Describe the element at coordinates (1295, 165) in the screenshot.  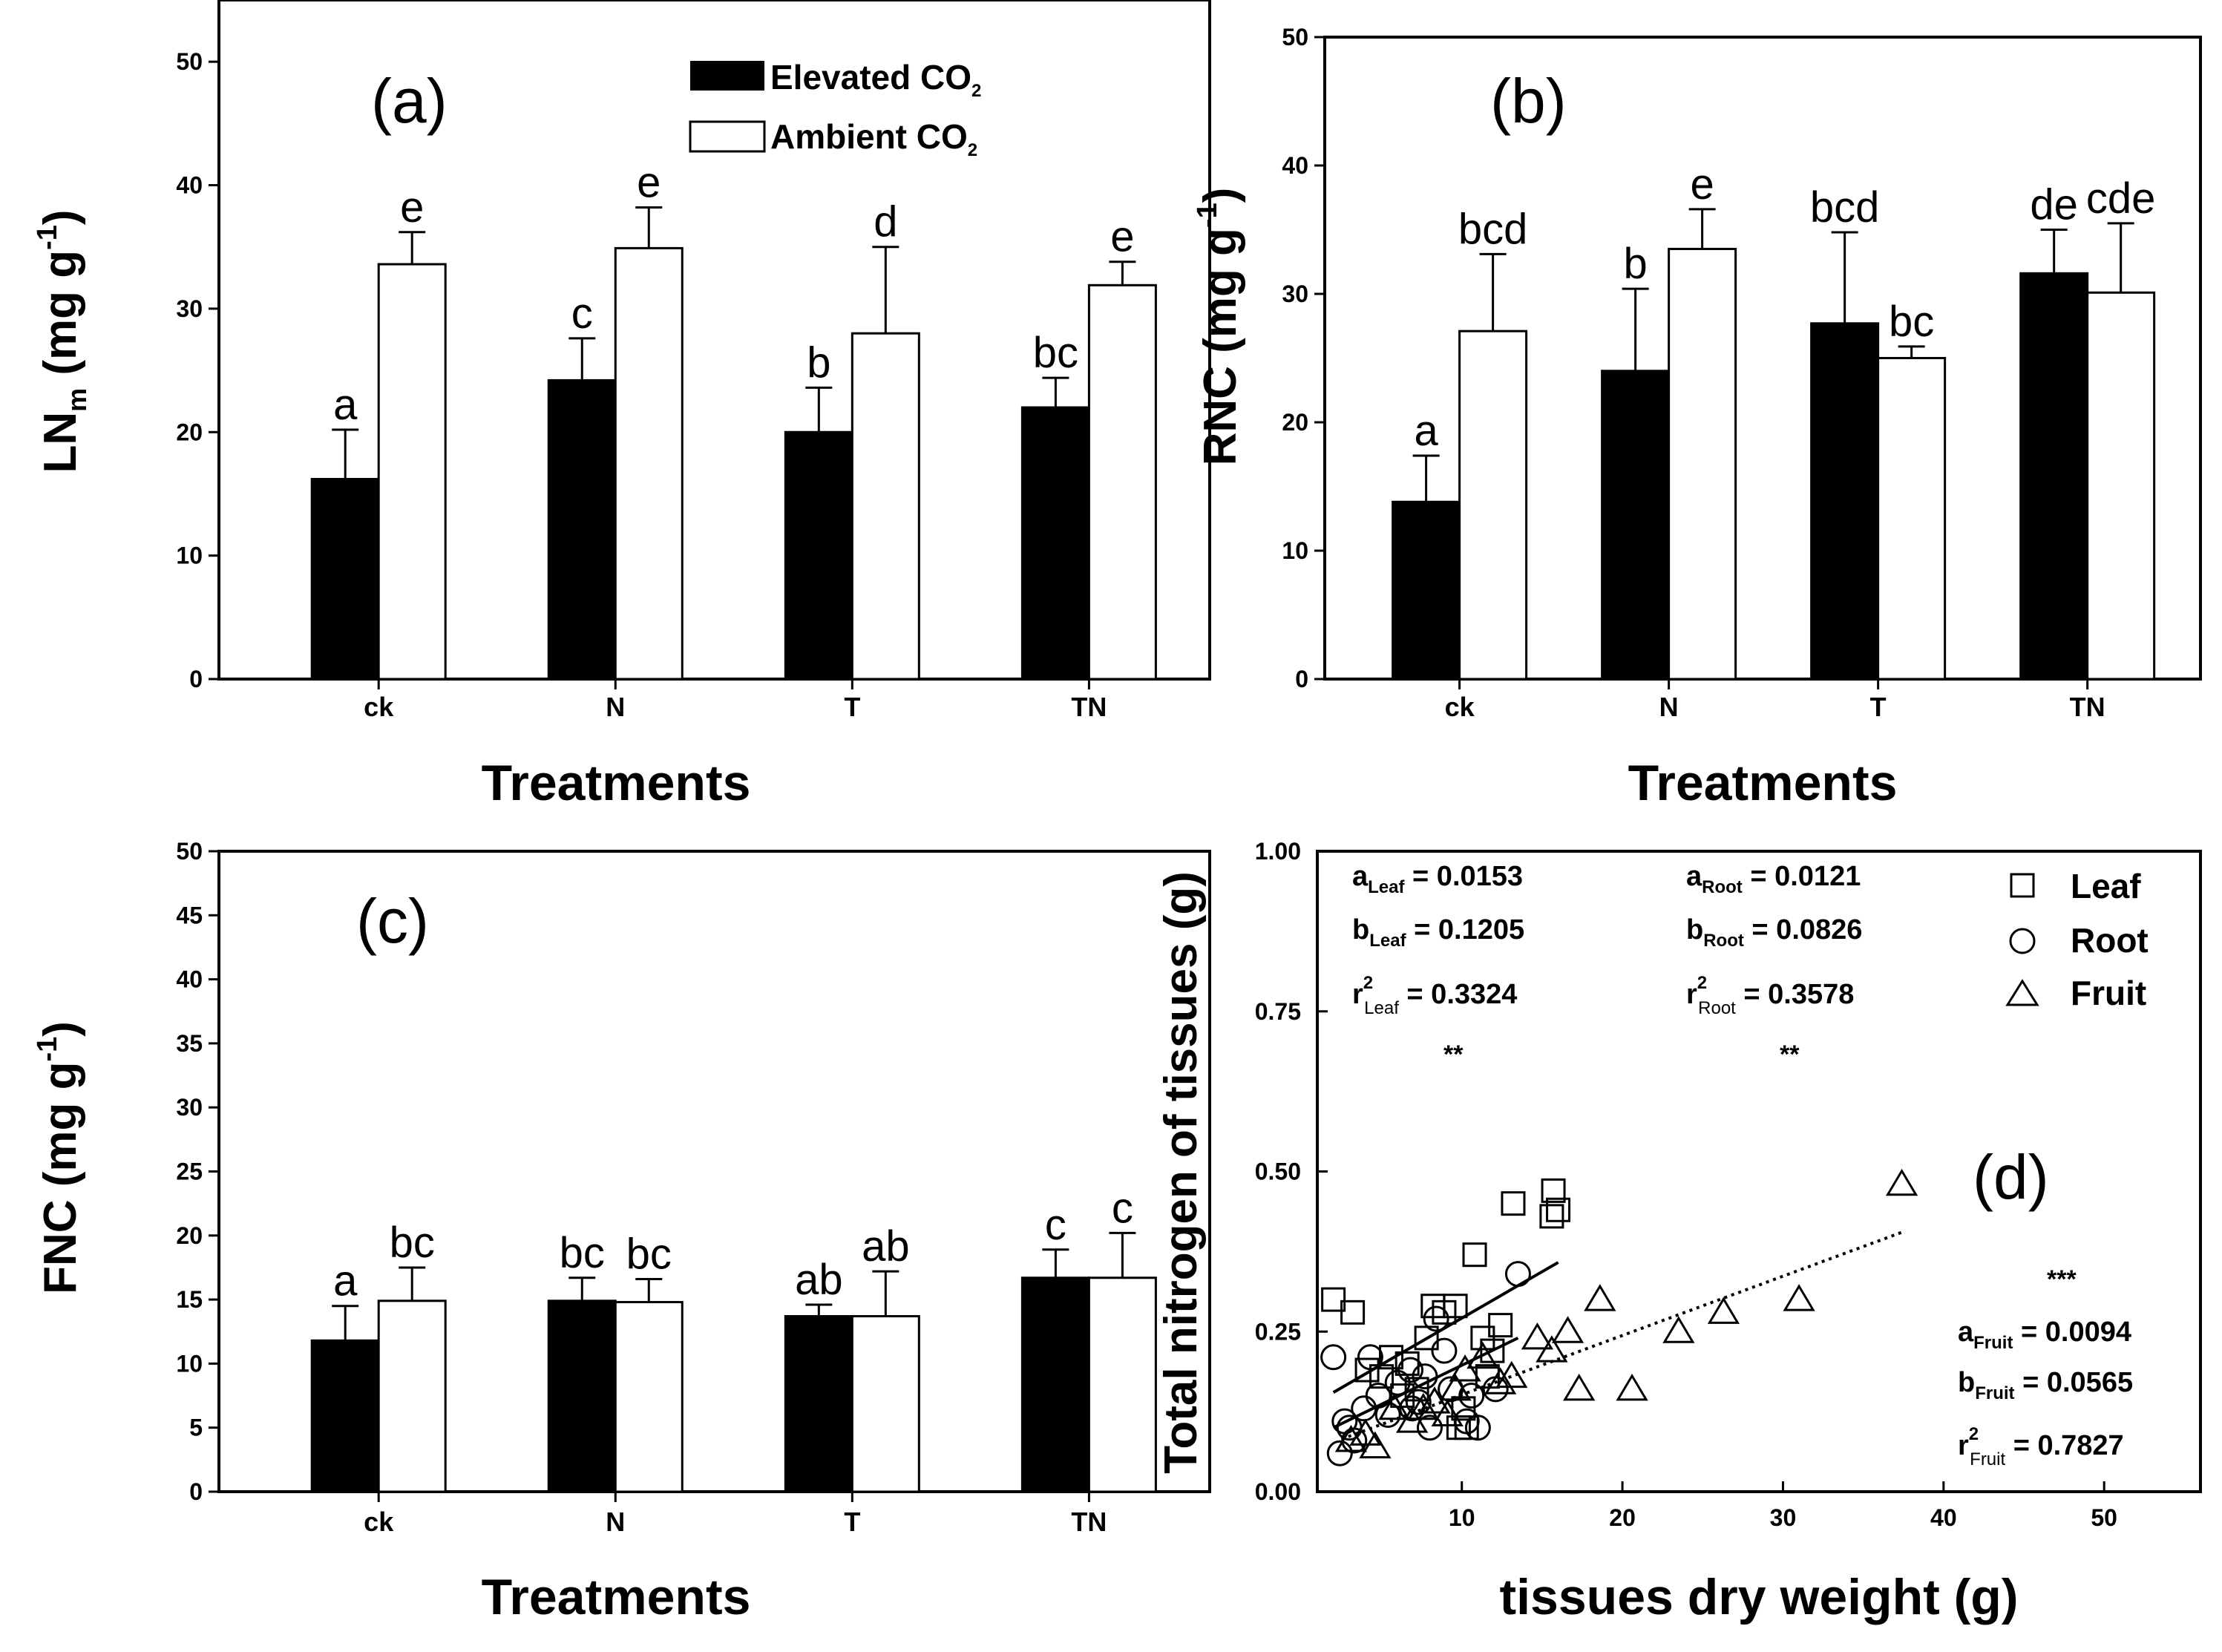
I see `panel-b-ytick-label-4: 40` at that location.